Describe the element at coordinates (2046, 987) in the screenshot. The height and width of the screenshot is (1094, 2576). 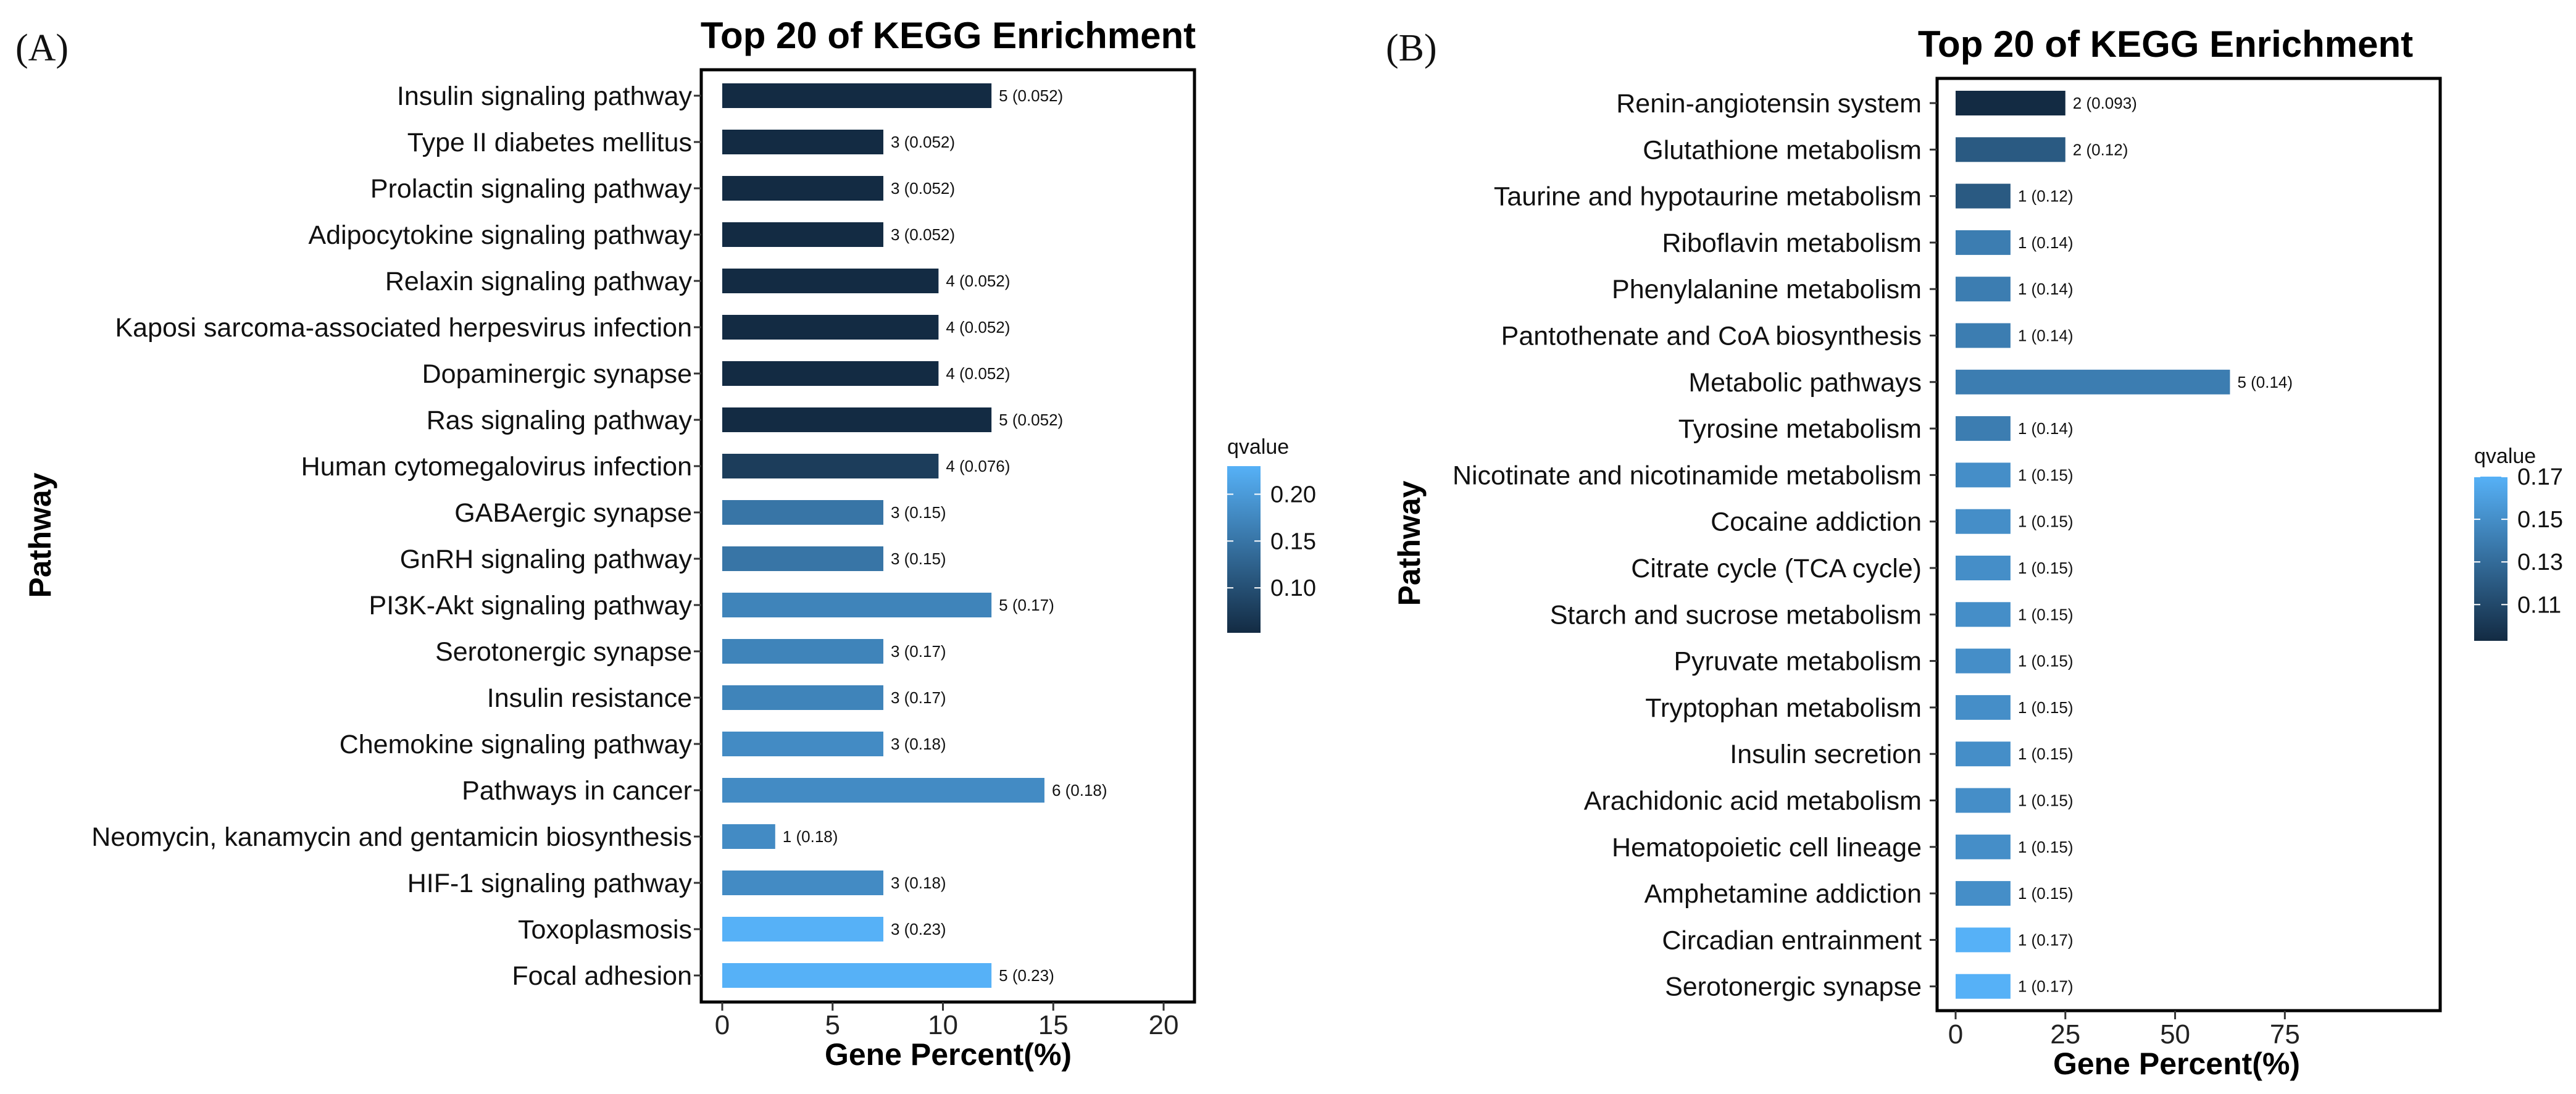
I see `panel-b-bar-value-label: 1 (0.17)` at that location.